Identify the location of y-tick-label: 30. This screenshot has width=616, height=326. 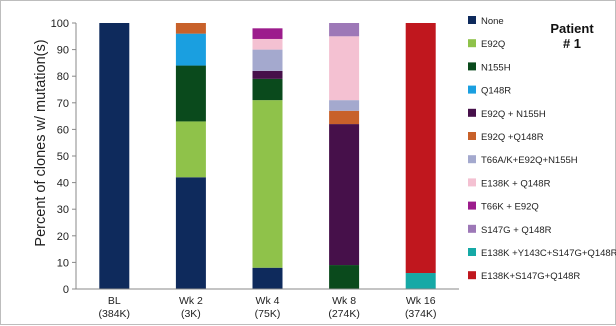
(63, 210).